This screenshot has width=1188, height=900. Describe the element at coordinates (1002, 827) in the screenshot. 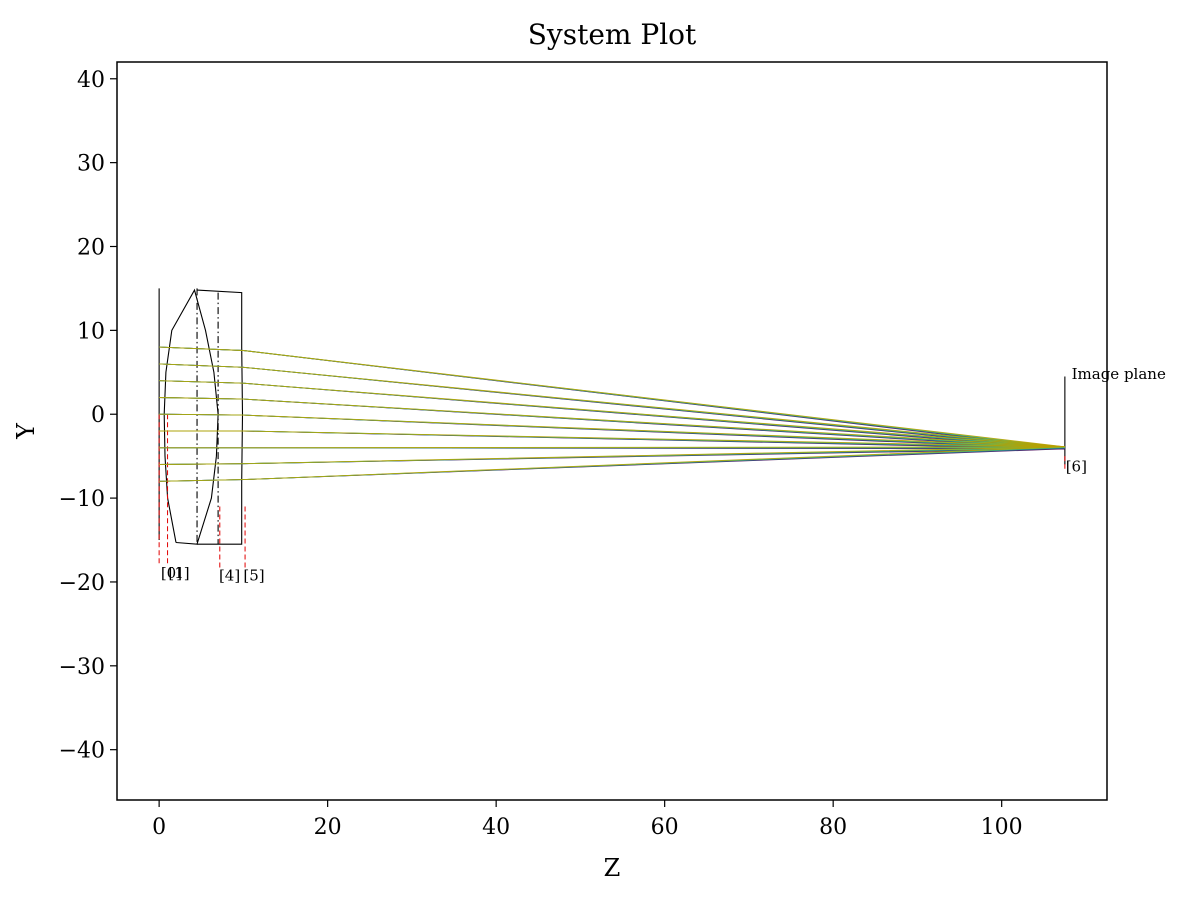

I see `x-tick-label-5: 100` at that location.